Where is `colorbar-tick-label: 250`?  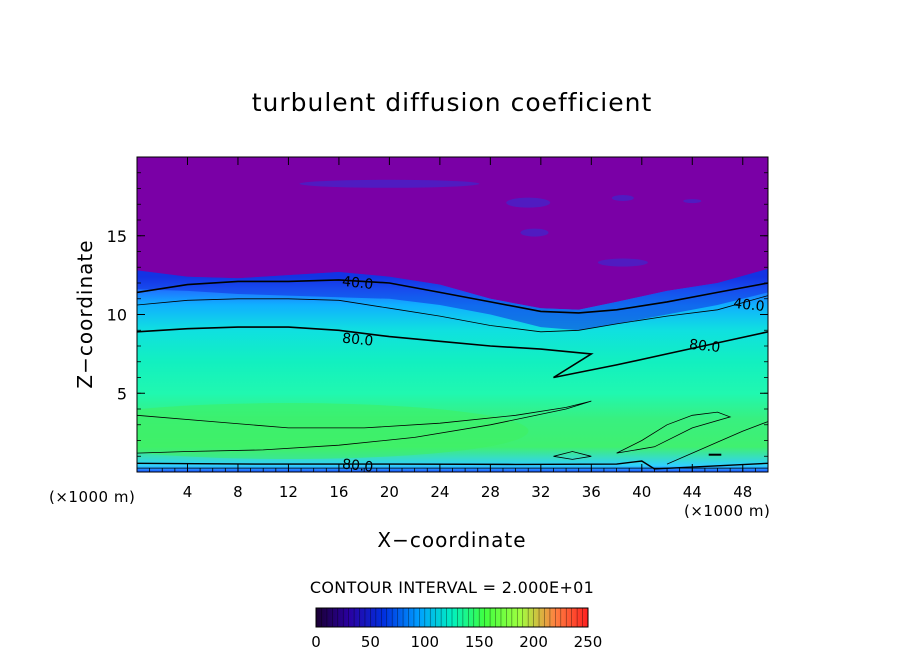 colorbar-tick-label: 250 is located at coordinates (588, 642).